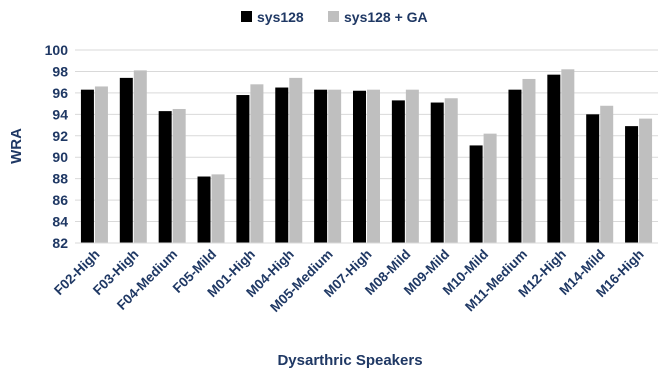 This screenshot has height=374, width=663. Describe the element at coordinates (16, 146) in the screenshot. I see `y-axis-title: WRA` at that location.